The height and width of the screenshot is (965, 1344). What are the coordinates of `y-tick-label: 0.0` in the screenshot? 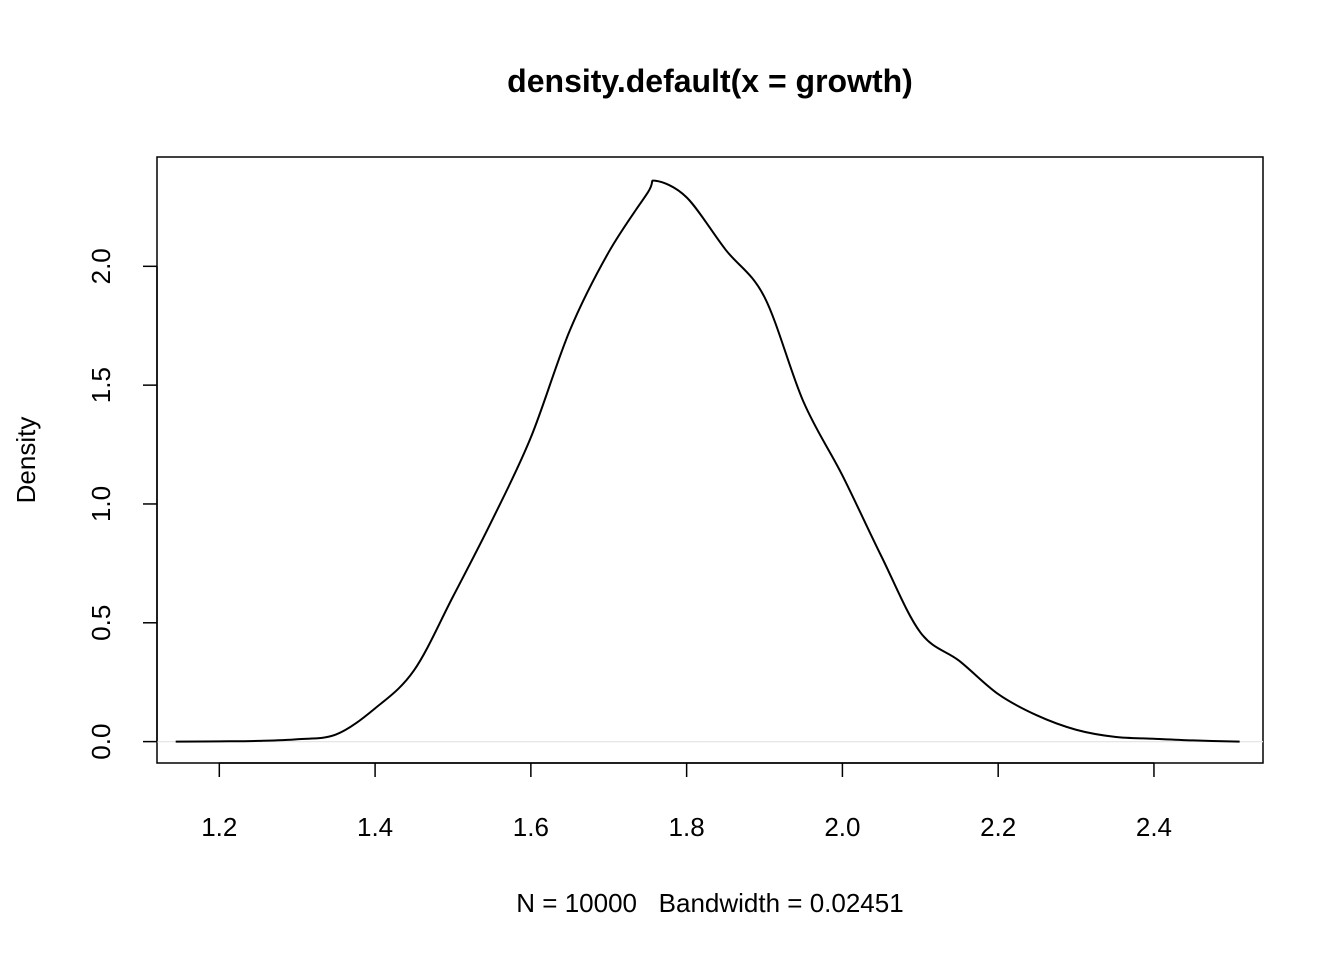 It's located at (101, 742).